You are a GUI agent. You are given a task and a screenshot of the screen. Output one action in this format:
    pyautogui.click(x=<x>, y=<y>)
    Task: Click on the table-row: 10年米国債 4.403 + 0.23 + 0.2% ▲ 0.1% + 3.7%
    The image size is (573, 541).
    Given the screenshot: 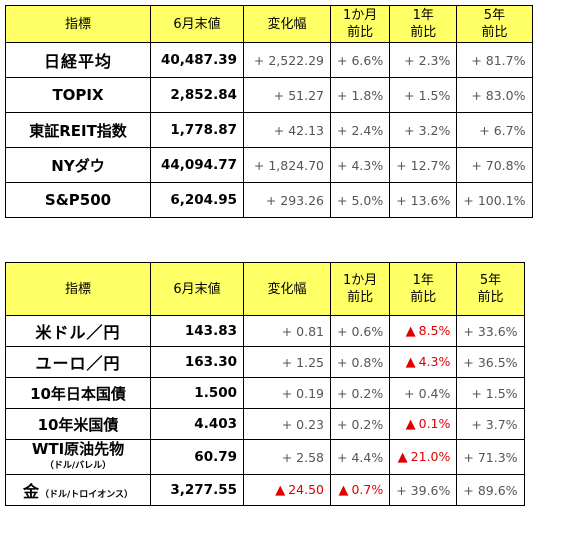 What is the action you would take?
    pyautogui.click(x=265, y=424)
    